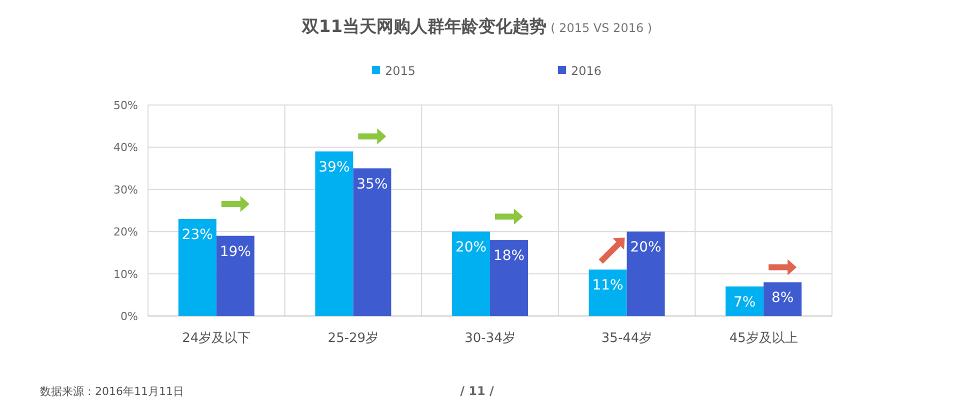 The width and height of the screenshot is (954, 416). I want to click on data-label: 8%, so click(782, 298).